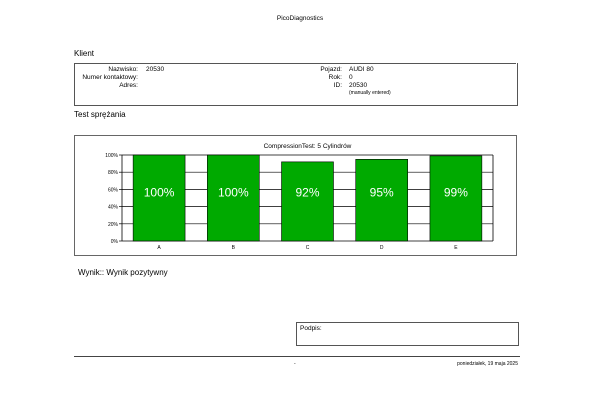 The height and width of the screenshot is (400, 600). What do you see at coordinates (358, 85) in the screenshot?
I see `id-value: 20530` at bounding box center [358, 85].